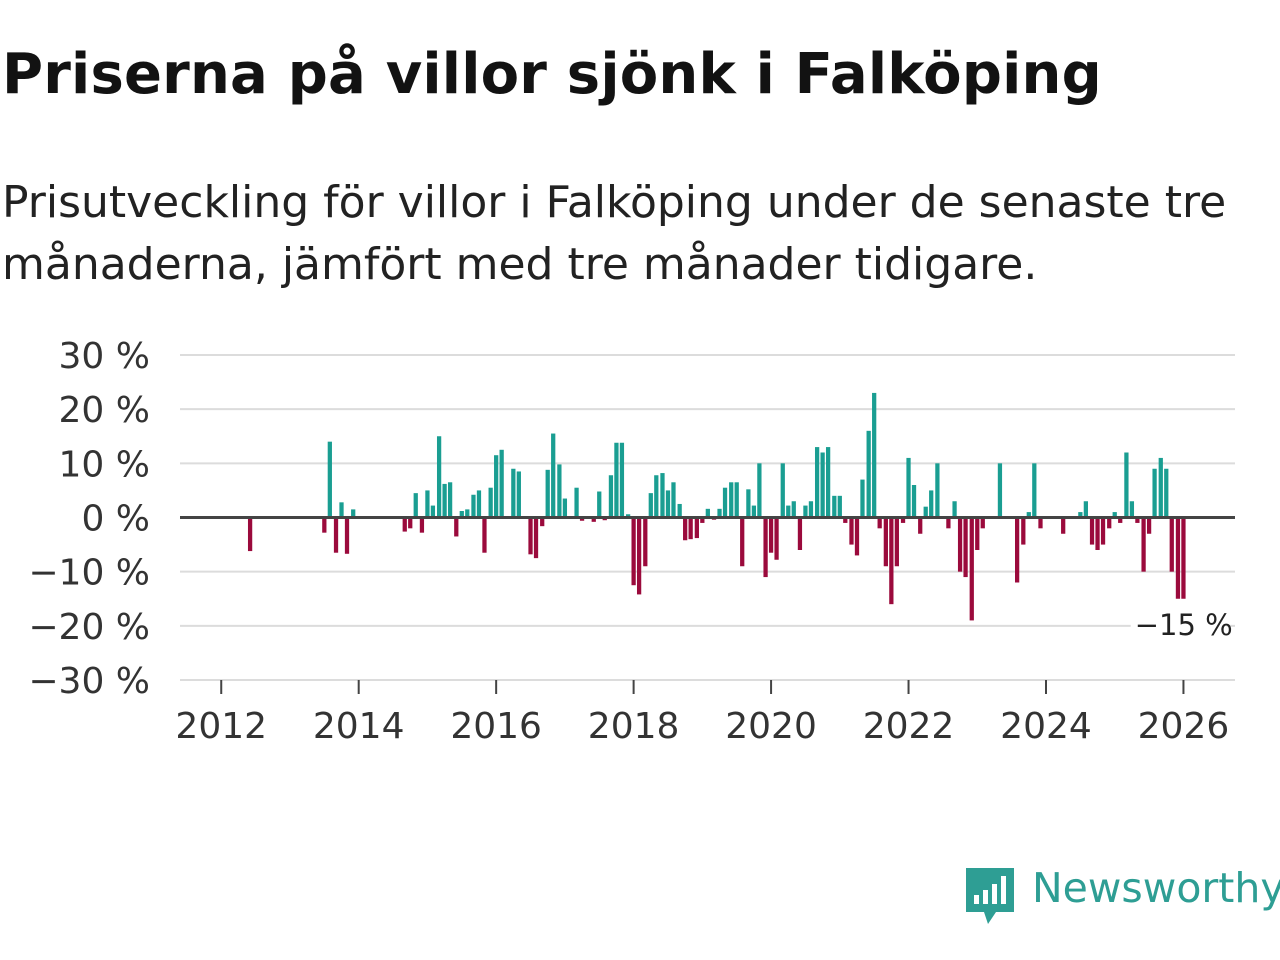 Image resolution: width=1280 pixels, height=960 pixels. I want to click on y-tick-label: −30 %, so click(89, 681).